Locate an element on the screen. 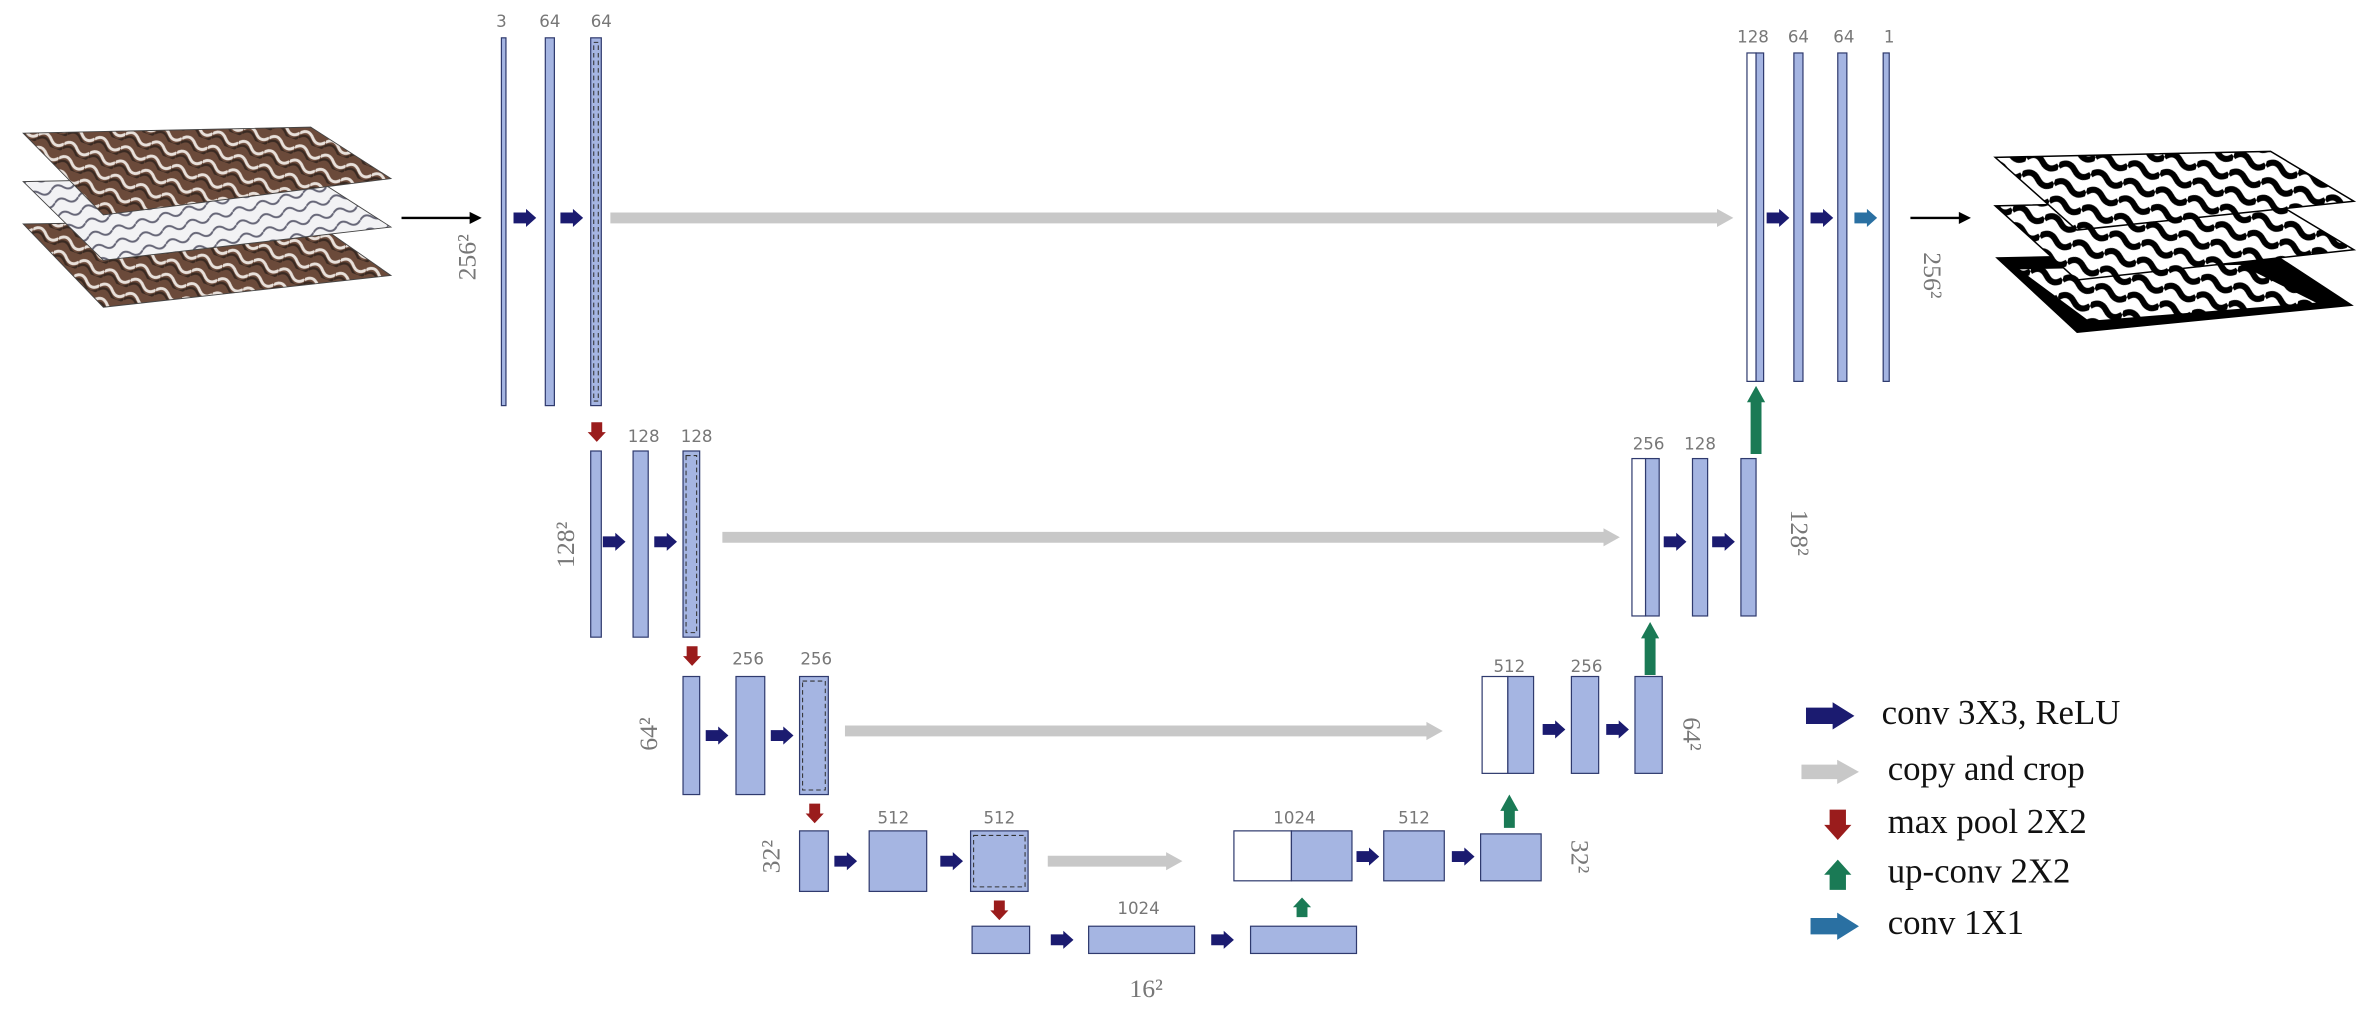 The image size is (2374, 1014). channel-label: 1 is located at coordinates (1889, 36).